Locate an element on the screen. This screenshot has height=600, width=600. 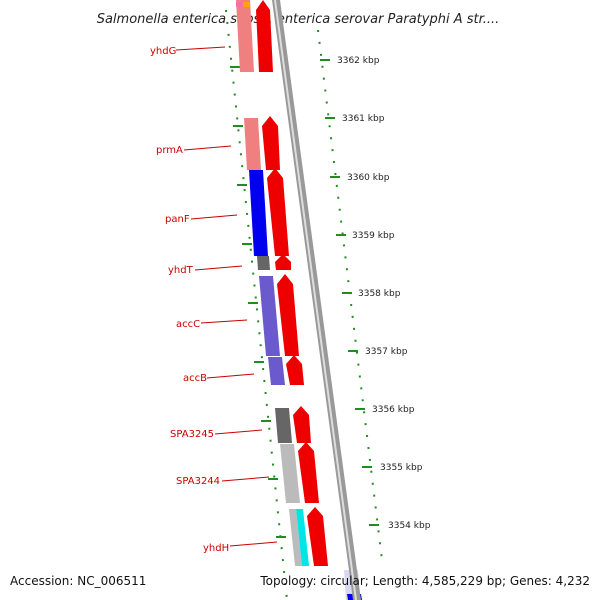
leader-line-yhdG is located at coordinates (200, 48).